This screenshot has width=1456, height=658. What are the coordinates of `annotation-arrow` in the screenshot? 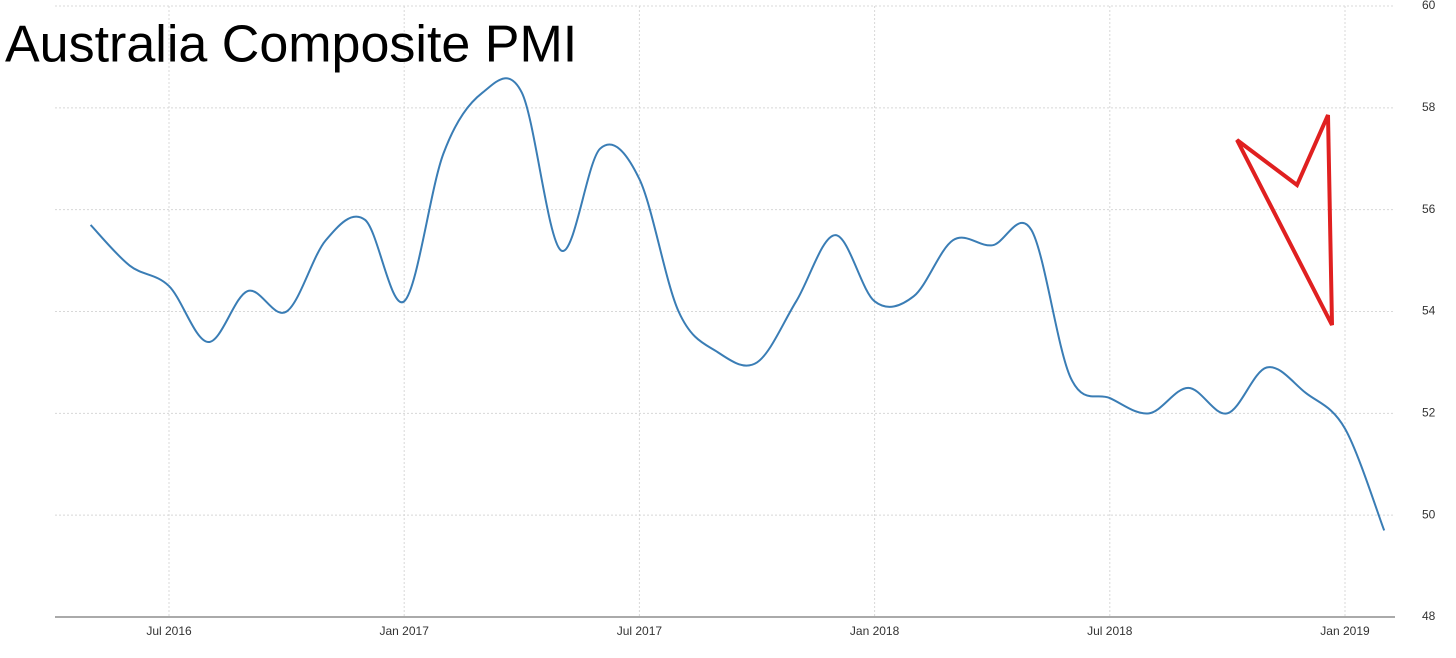 It's located at (1284, 220).